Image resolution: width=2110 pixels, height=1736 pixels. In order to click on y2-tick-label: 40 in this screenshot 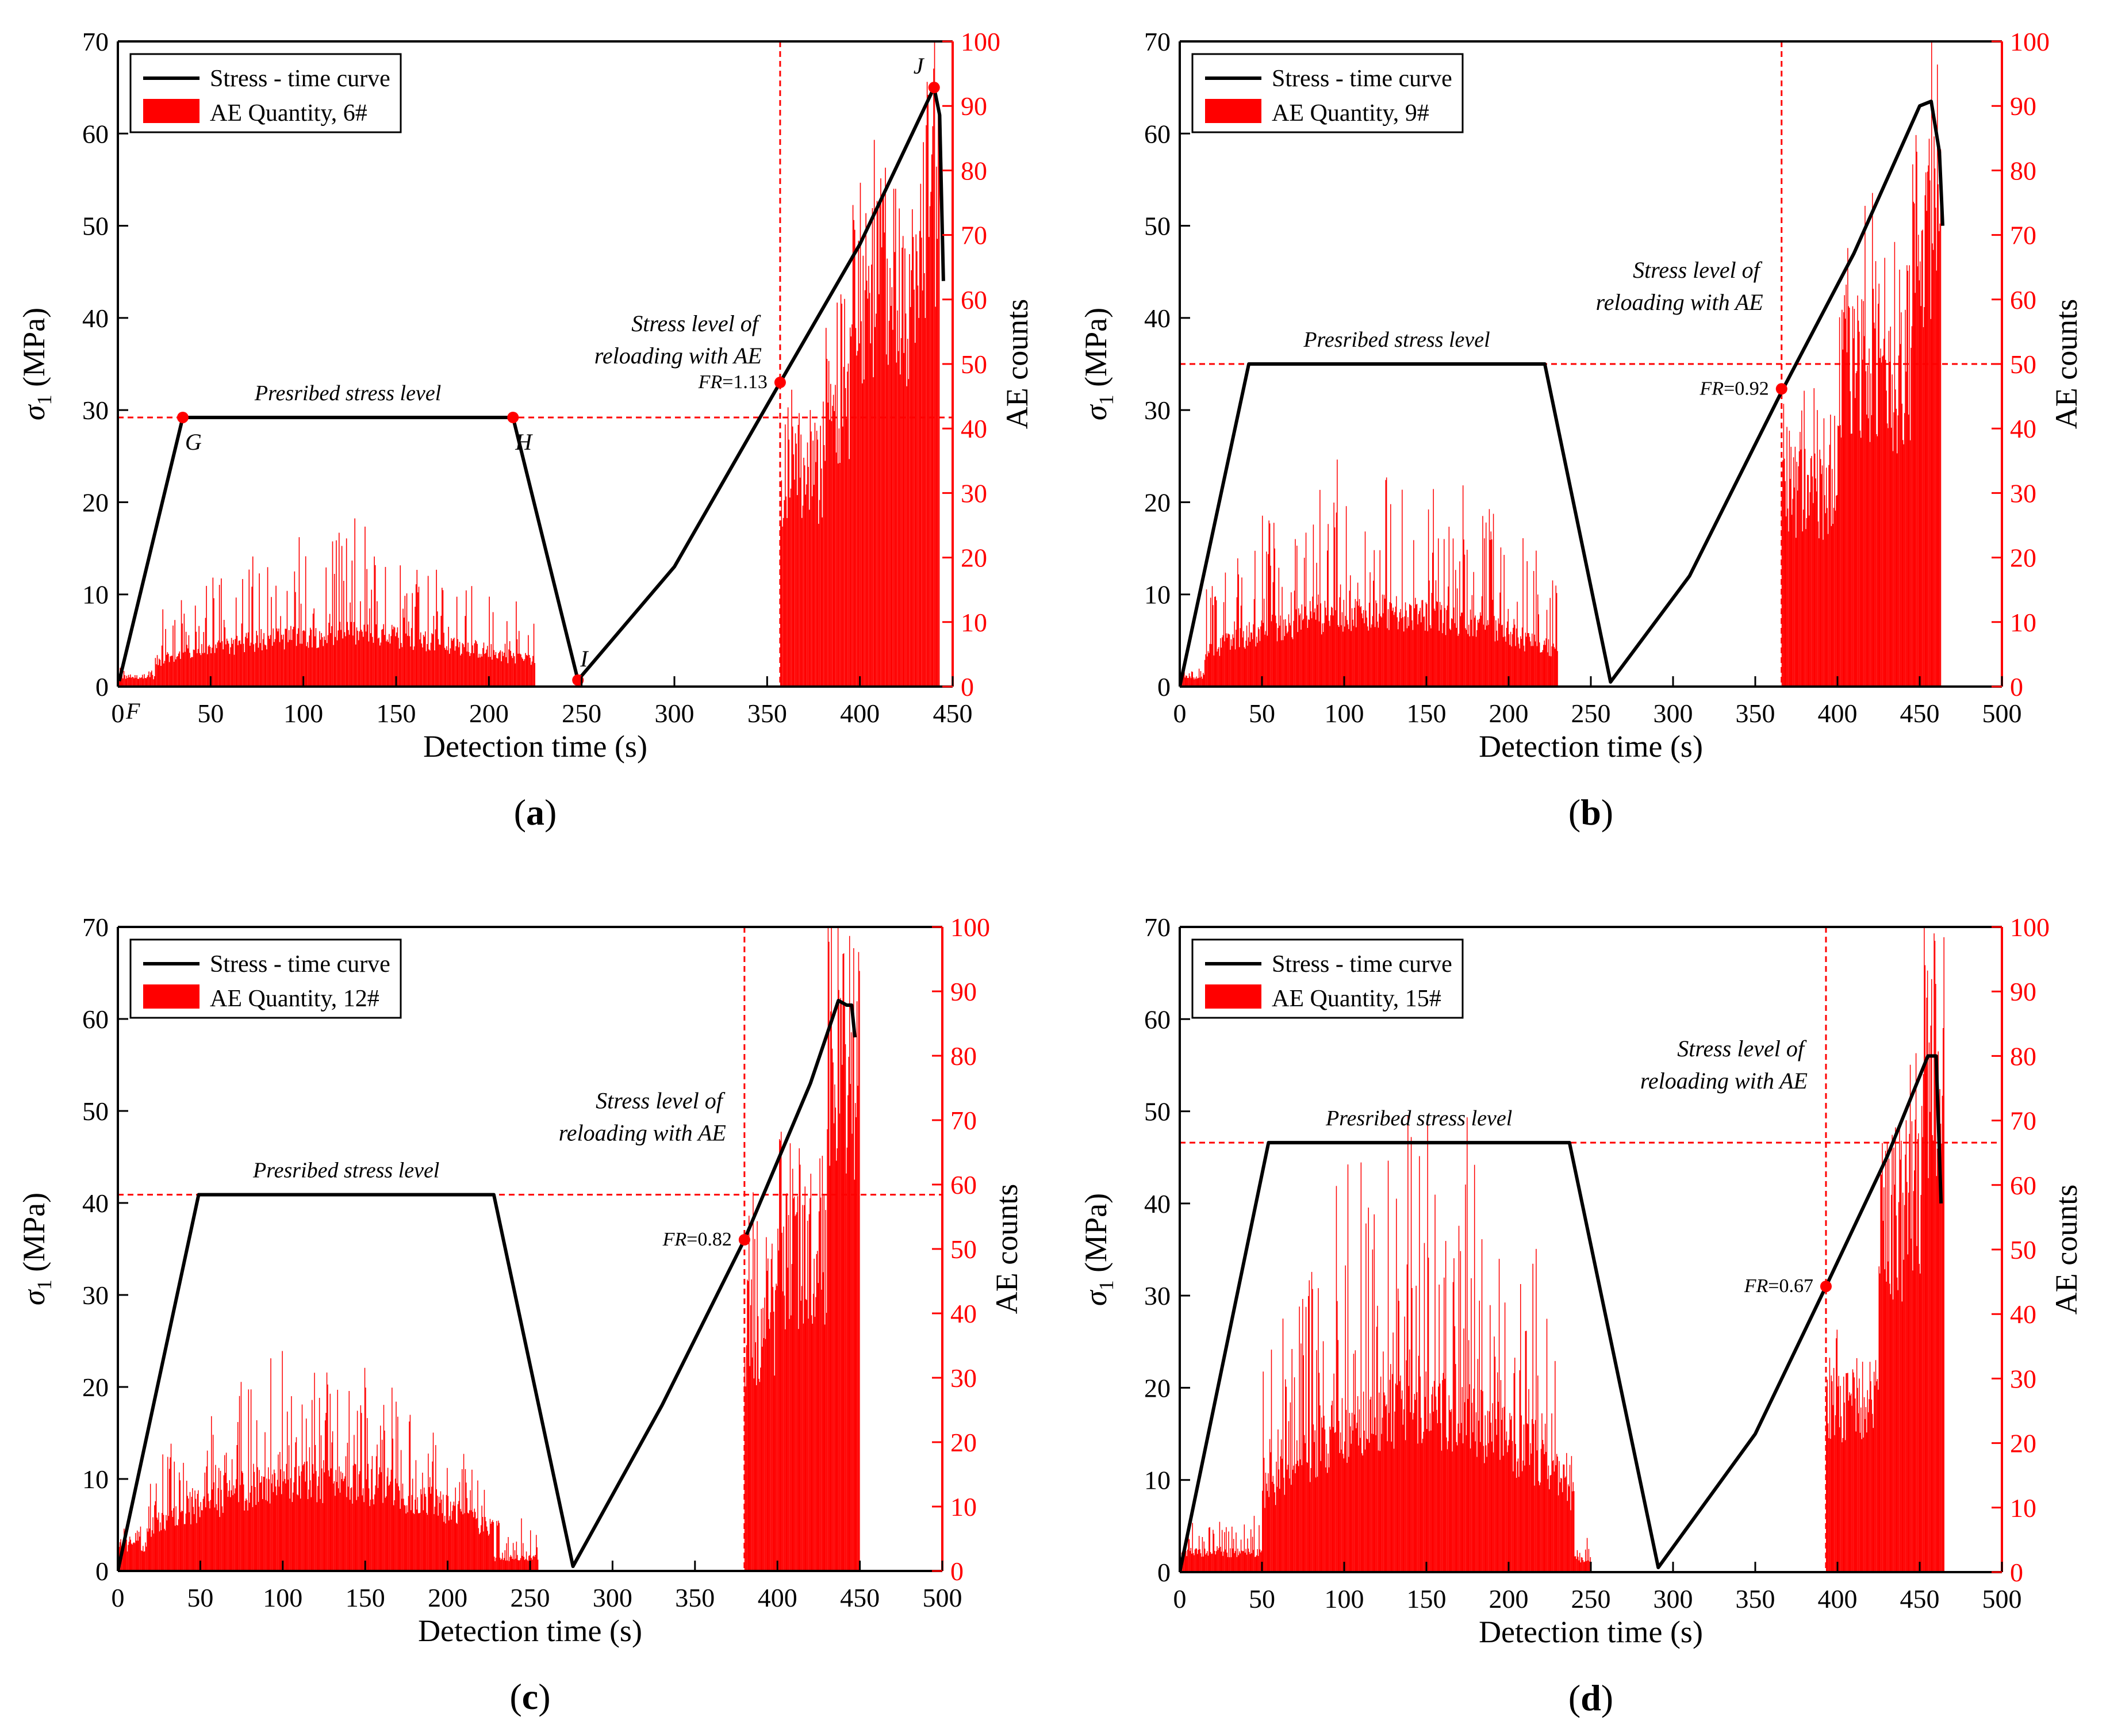, I will do `click(974, 428)`.